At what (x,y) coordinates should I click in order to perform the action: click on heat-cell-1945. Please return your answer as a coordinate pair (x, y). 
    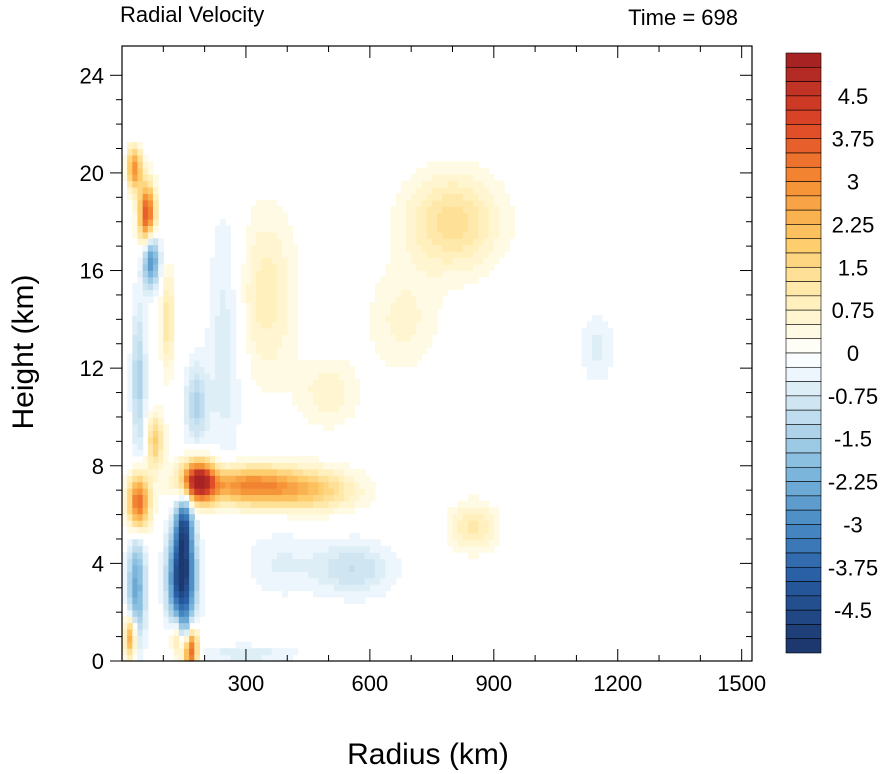
    Looking at the image, I should click on (398, 299).